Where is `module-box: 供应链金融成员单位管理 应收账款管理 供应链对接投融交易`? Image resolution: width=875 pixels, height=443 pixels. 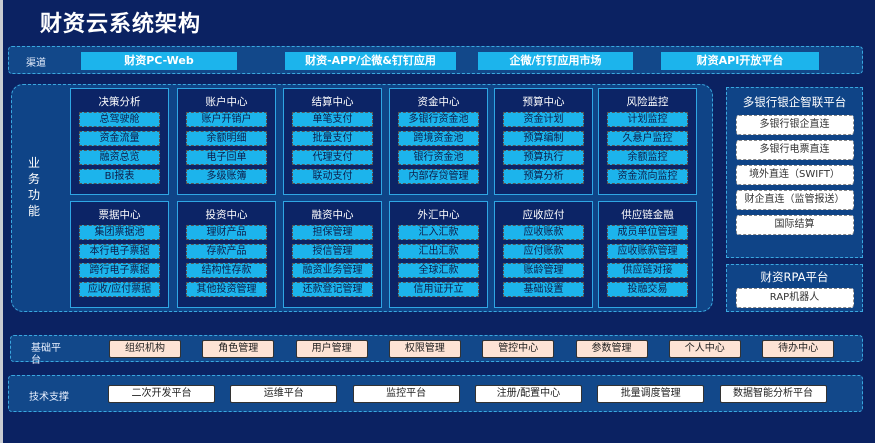
module-box: 供应链金融成员单位管理 应收账款管理 供应链对接投融交易 is located at coordinates (647, 254).